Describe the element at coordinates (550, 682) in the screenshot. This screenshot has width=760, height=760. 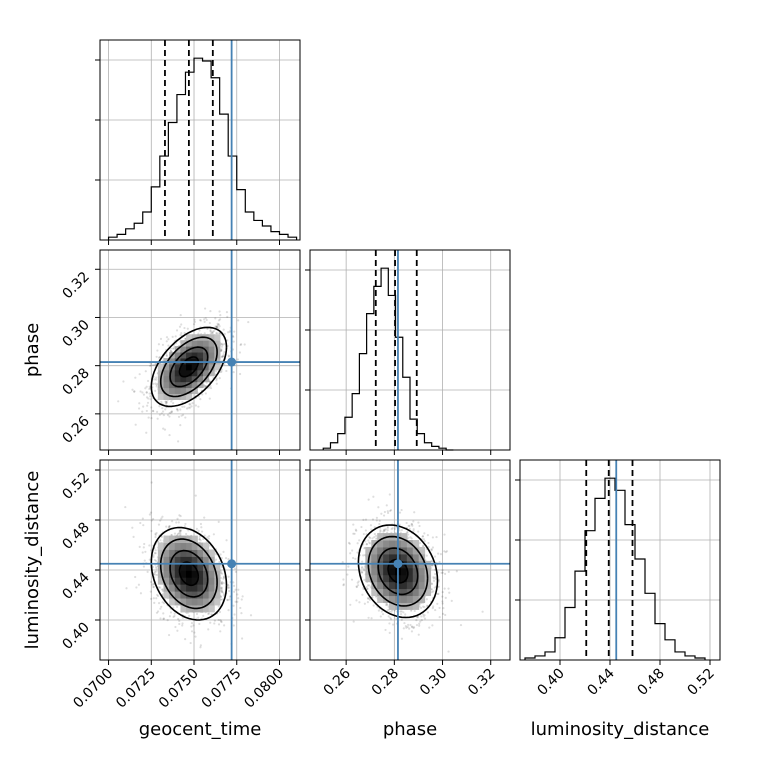
I see `x-tick-label: 0.40` at that location.